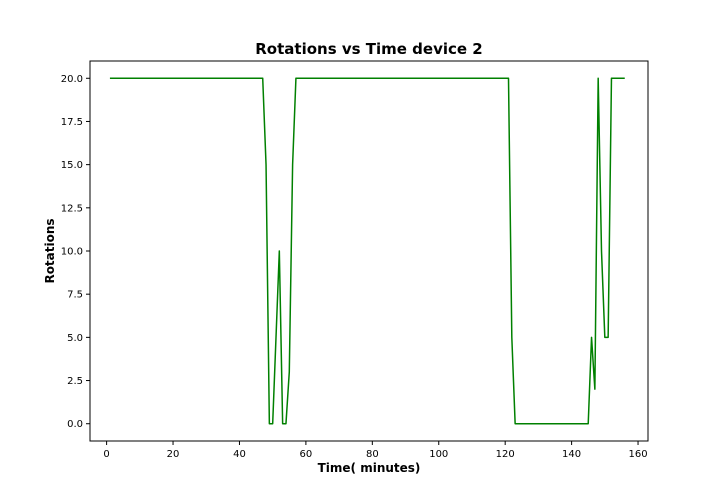 The image size is (720, 504). I want to click on chart-title: Rotations vs Time device 2, so click(368, 49).